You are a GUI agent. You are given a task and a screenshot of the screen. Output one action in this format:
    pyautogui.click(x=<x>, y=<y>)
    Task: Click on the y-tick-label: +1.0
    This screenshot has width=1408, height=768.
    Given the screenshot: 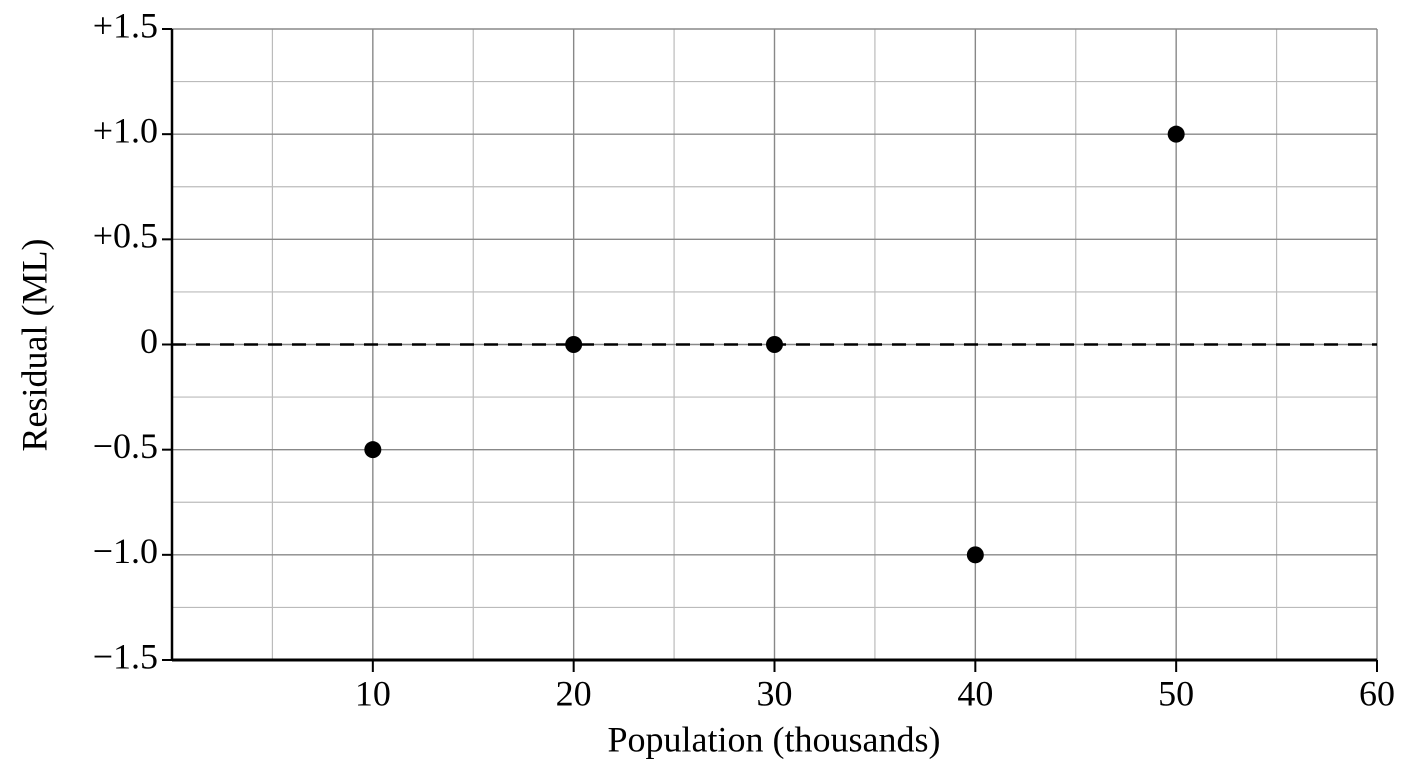 What is the action you would take?
    pyautogui.click(x=125, y=130)
    